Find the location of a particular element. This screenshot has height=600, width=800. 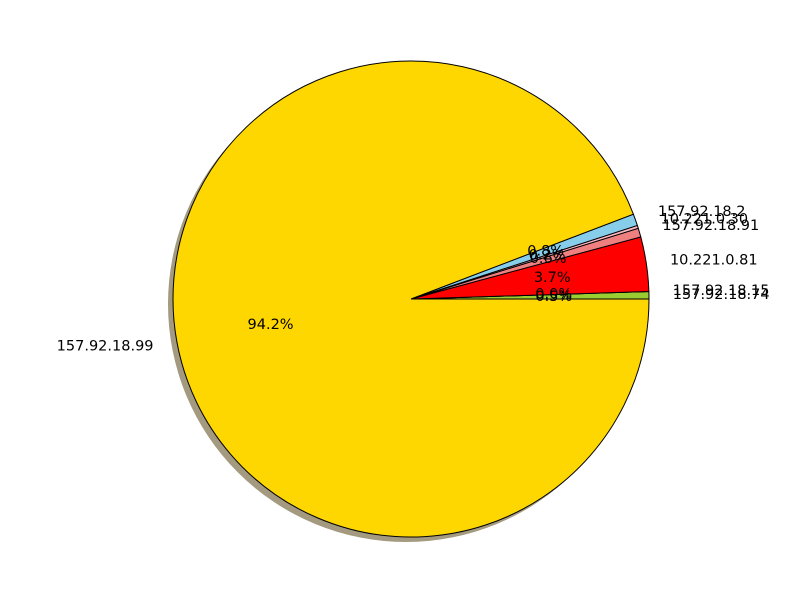

slice-label-2: 10.221.0.81 is located at coordinates (714, 260).